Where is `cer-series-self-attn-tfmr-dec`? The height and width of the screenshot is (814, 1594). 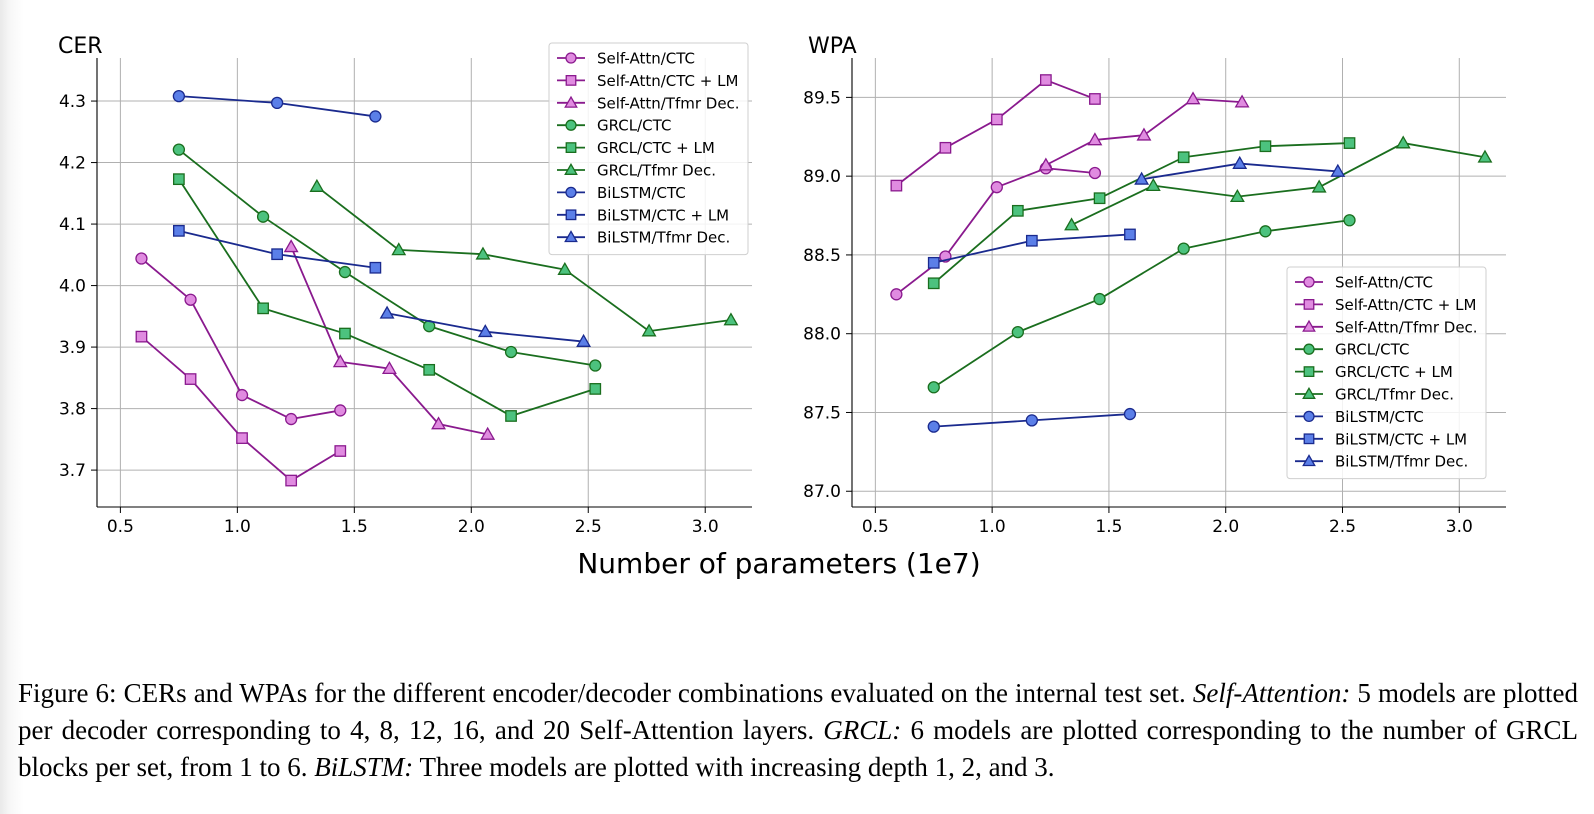
cer-series-self-attn-tfmr-dec is located at coordinates (389, 339).